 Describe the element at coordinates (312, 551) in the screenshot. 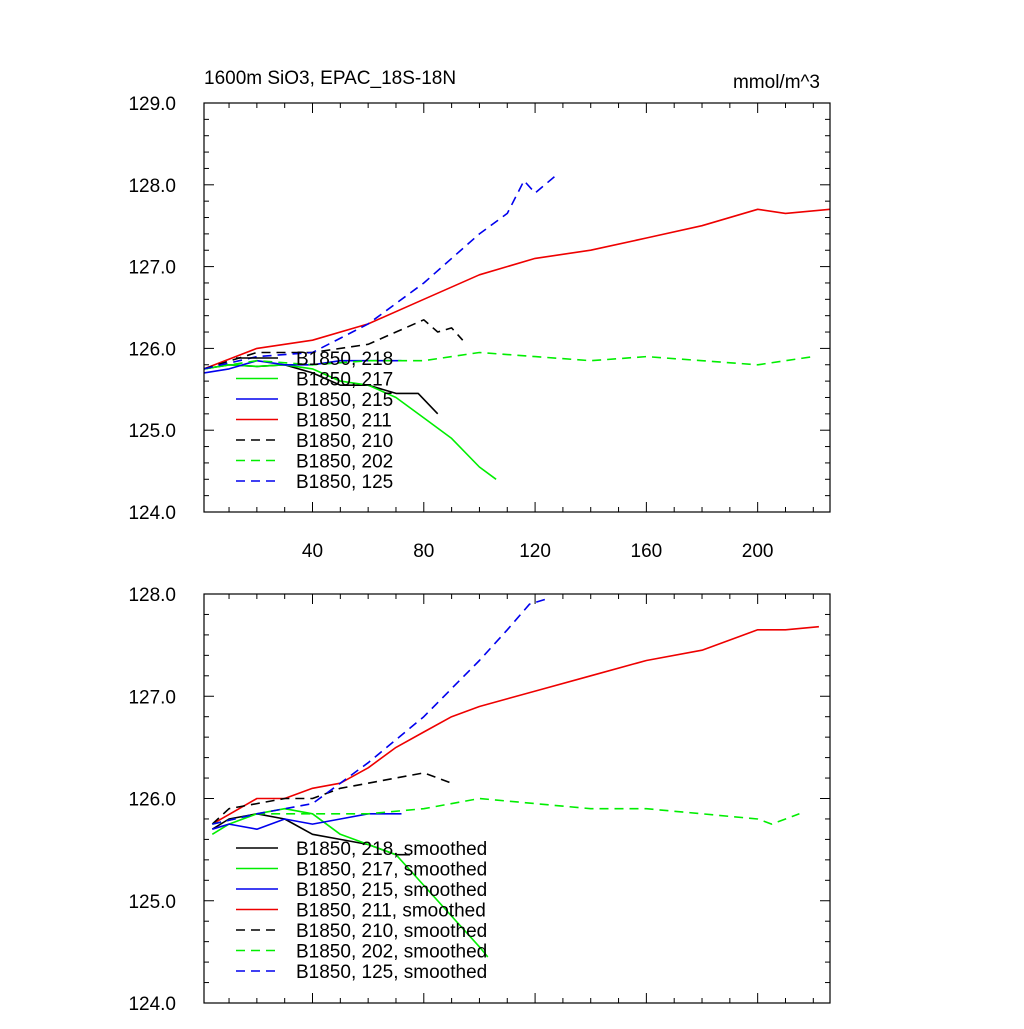

I see `x-tick-label: 40` at that location.